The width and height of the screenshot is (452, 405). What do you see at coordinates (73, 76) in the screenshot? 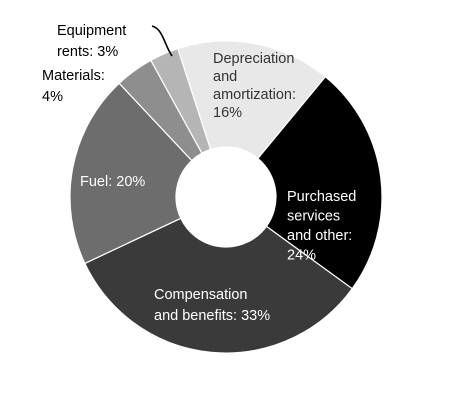
I see `slice-label-line: Materials:` at bounding box center [73, 76].